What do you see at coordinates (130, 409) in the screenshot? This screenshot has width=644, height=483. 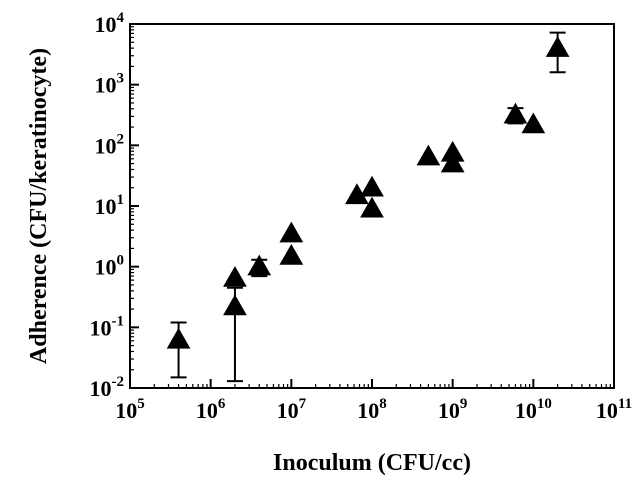 I see `x-tick-label: 10⁵` at bounding box center [130, 409].